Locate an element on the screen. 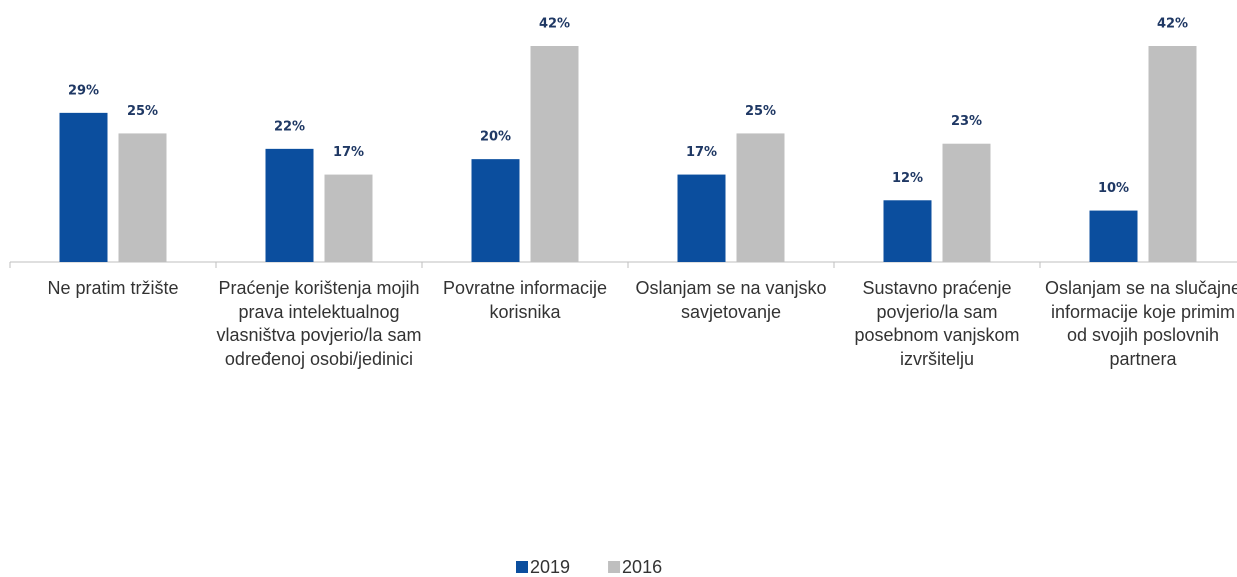 The width and height of the screenshot is (1237, 577). value-label: 29% is located at coordinates (83, 90).